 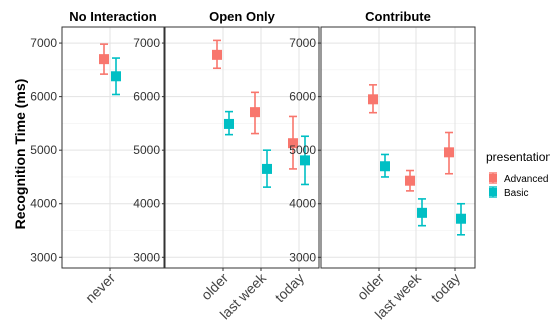 I want to click on panel-frame, so click(x=113, y=147).